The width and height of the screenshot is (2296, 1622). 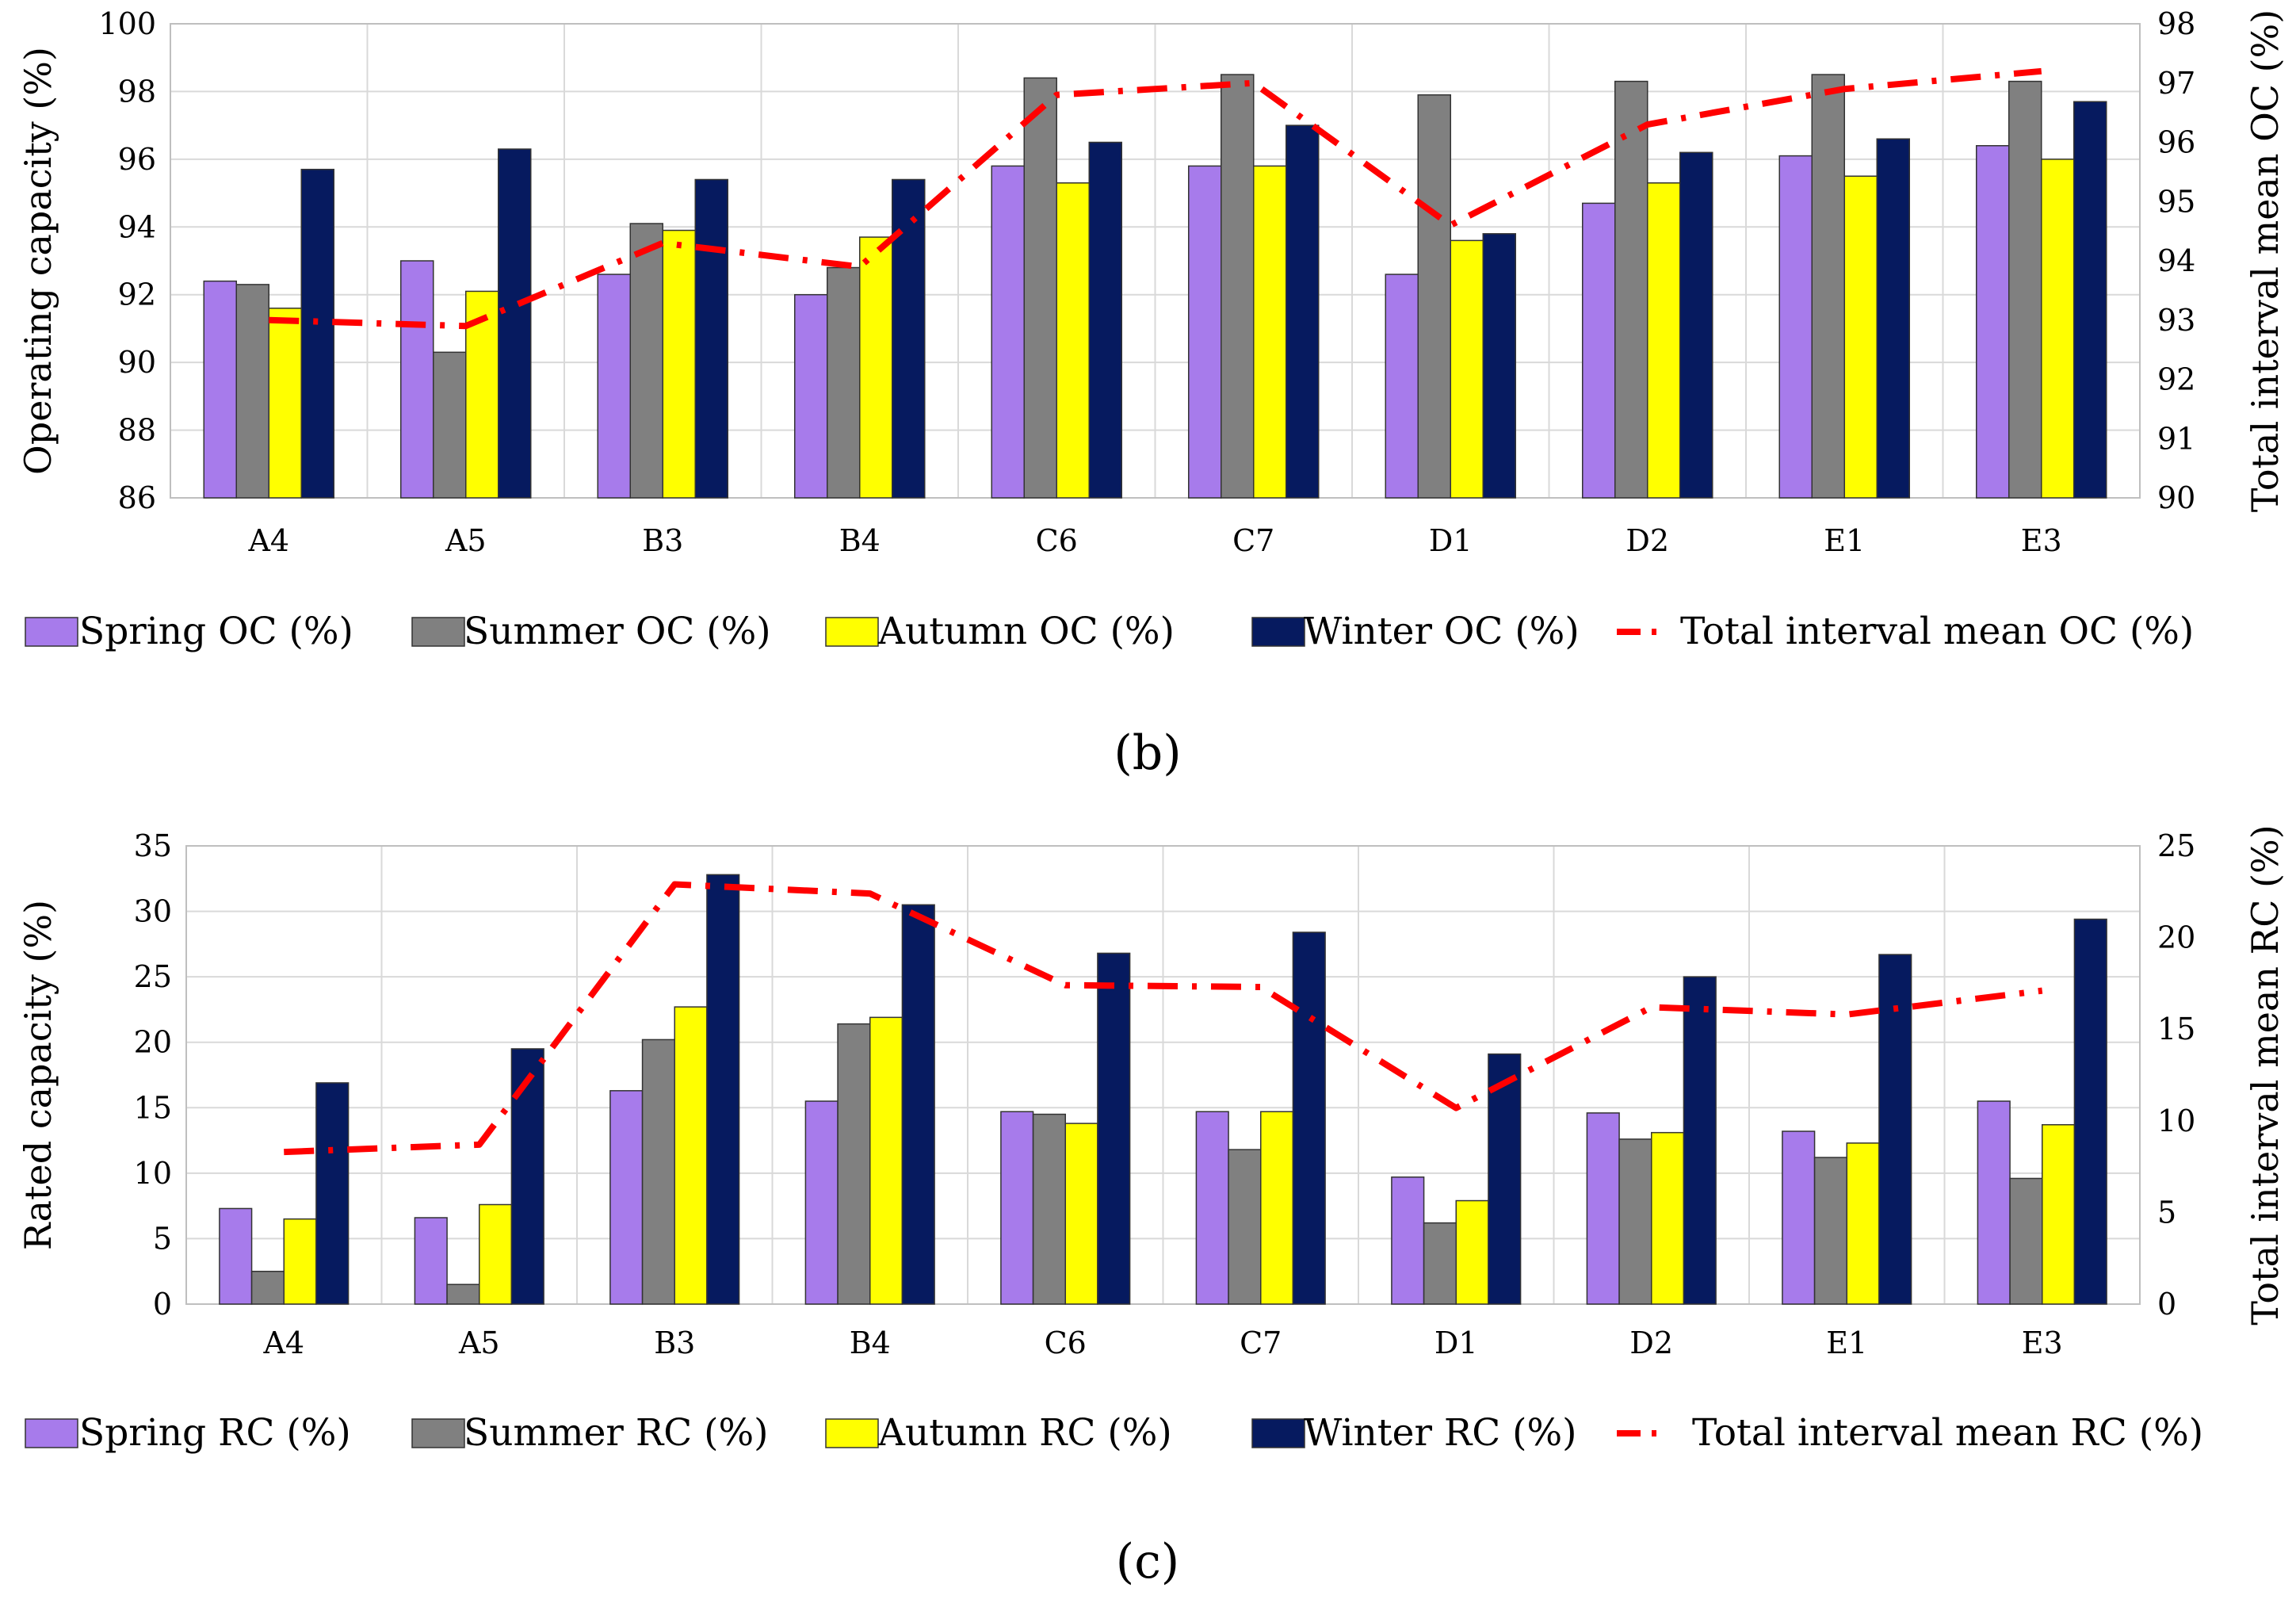 What do you see at coordinates (1651, 1343) in the screenshot?
I see `x-tick-label: D2` at bounding box center [1651, 1343].